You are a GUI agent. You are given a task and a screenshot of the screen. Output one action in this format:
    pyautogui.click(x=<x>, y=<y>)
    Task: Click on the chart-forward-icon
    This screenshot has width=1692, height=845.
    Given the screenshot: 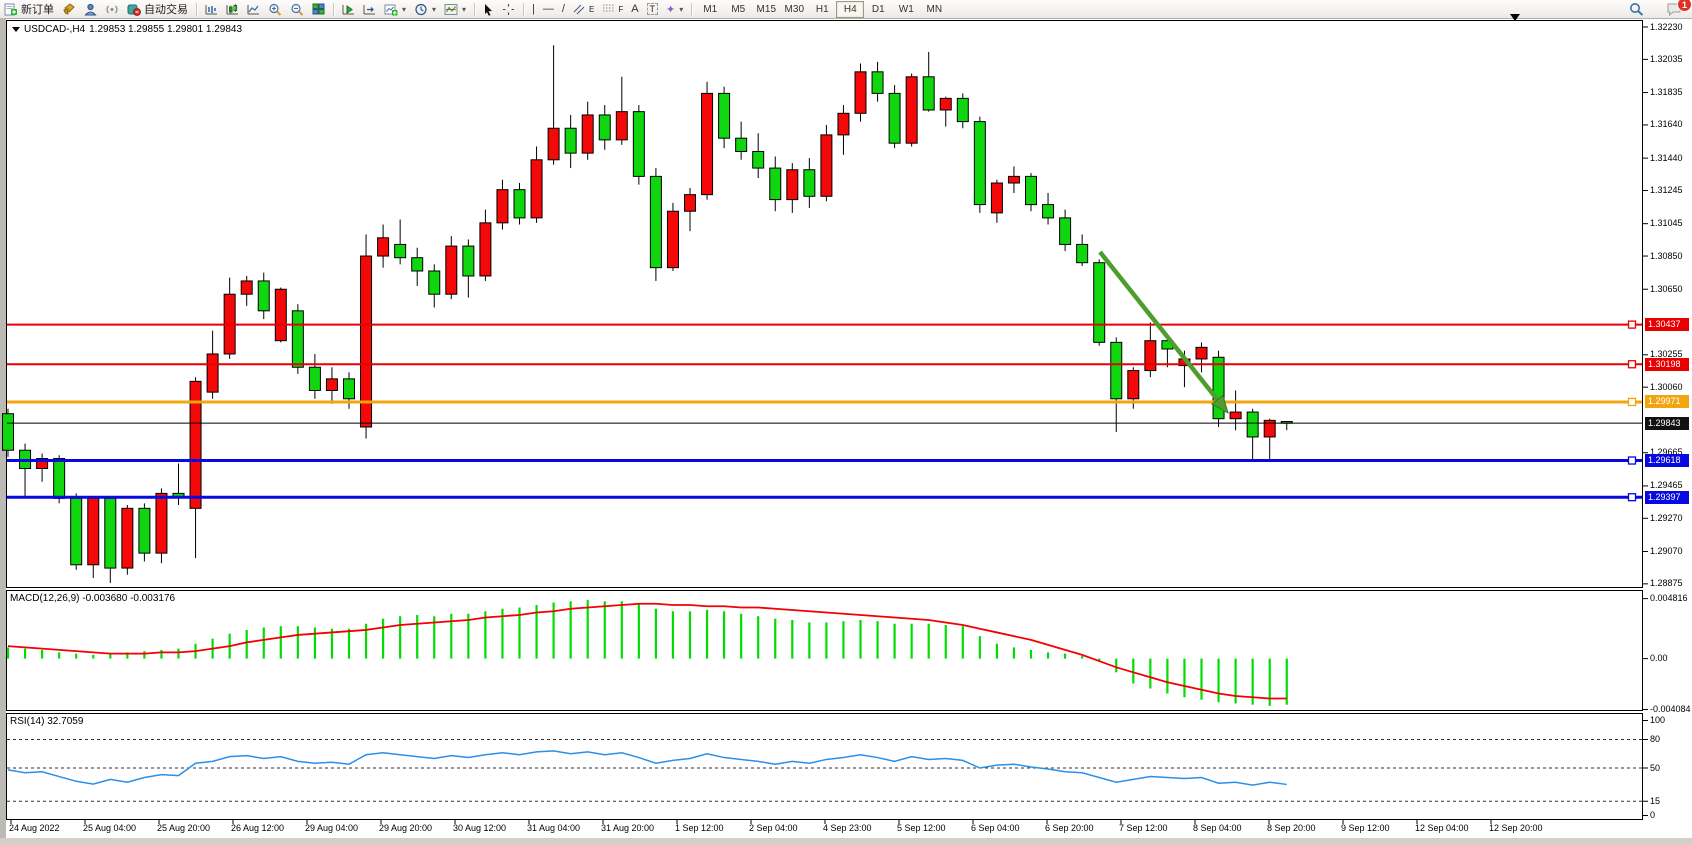 What is the action you would take?
    pyautogui.click(x=348, y=10)
    